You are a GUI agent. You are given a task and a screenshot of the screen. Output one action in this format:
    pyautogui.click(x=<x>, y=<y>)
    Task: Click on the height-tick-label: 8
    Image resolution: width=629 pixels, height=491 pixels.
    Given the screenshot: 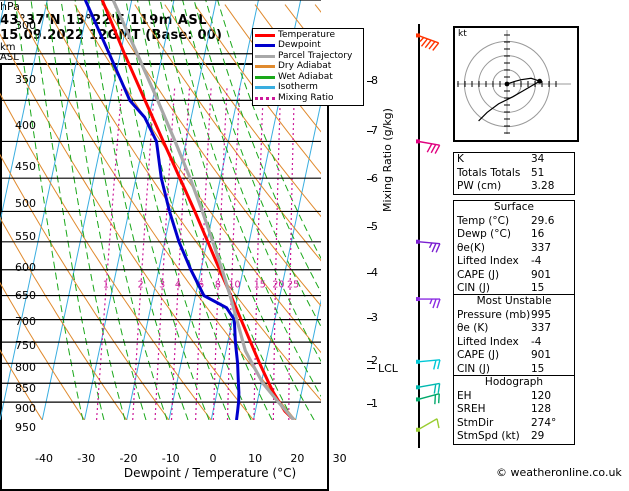 What is the action you would take?
    pyautogui.click(x=374, y=81)
    